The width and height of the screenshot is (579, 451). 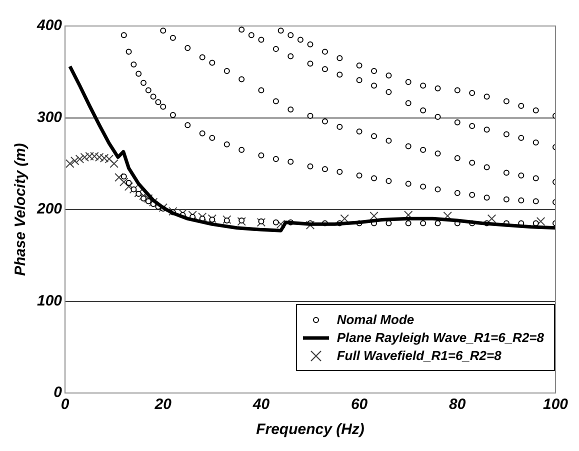 What do you see at coordinates (163, 405) in the screenshot?
I see `x-tick-label: 20` at bounding box center [163, 405].